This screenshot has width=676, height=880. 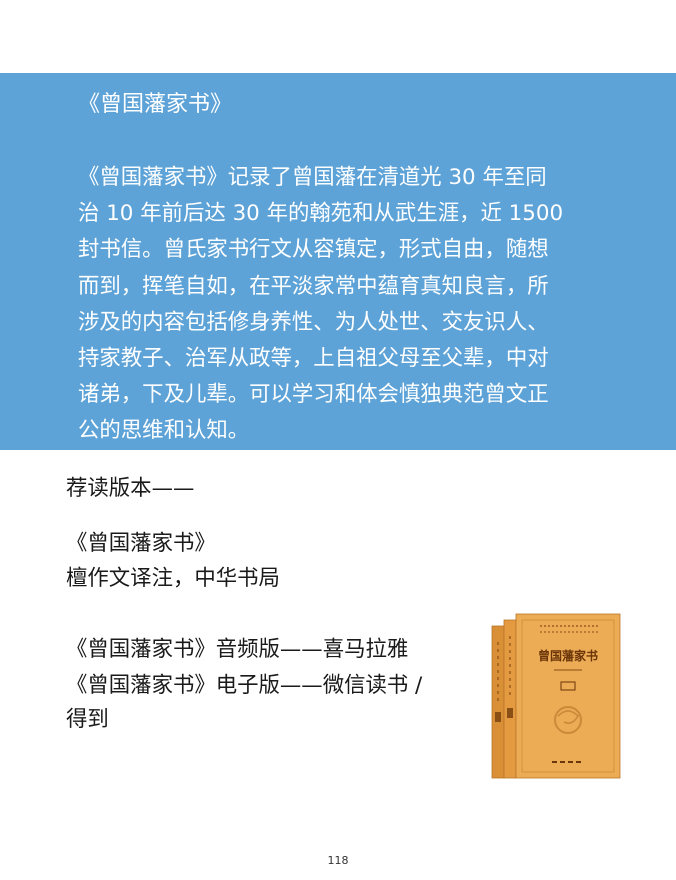 What do you see at coordinates (313, 395) in the screenshot?
I see `panel-line: 诸弟，下及儿辈。可以学习和体会慎独典范曾文正` at bounding box center [313, 395].